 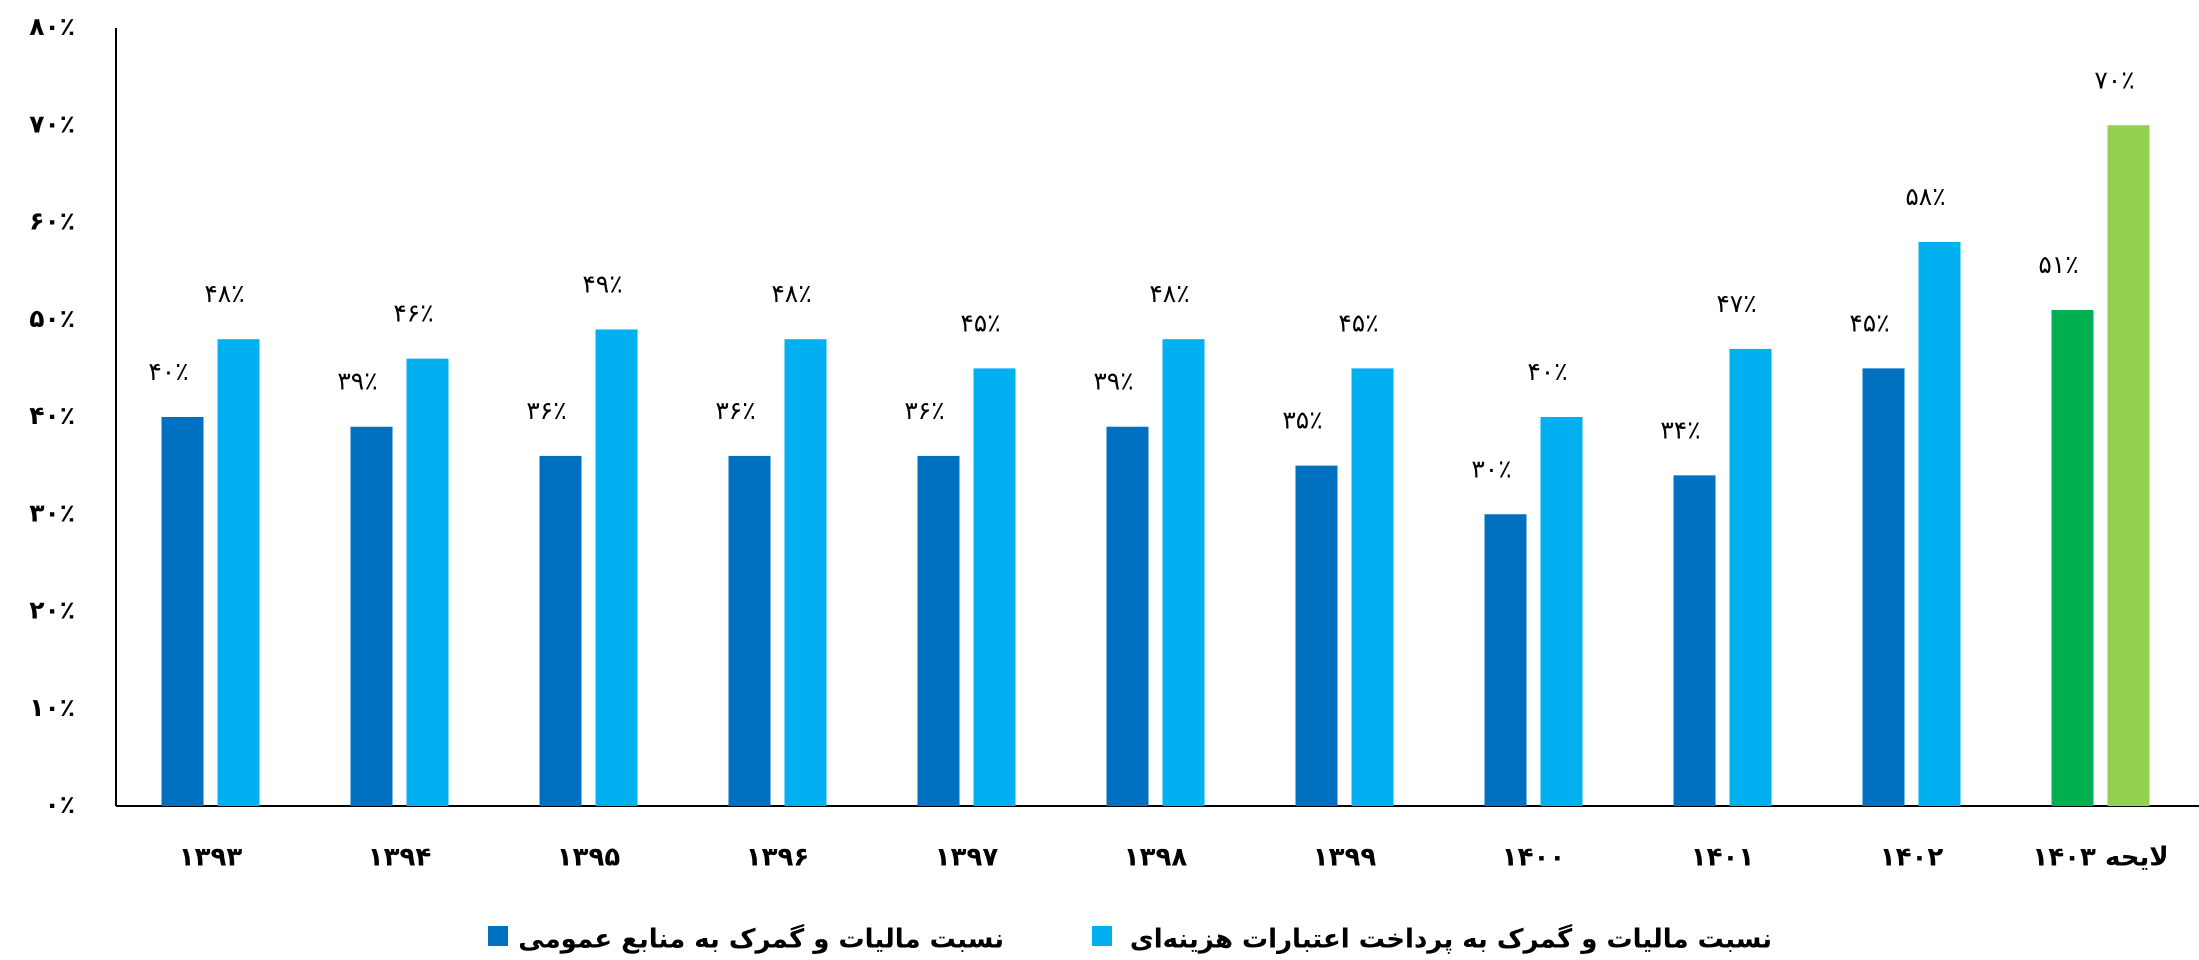 What do you see at coordinates (1912, 858) in the screenshot?
I see `x-tick-label: ۱۴۰۲` at bounding box center [1912, 858].